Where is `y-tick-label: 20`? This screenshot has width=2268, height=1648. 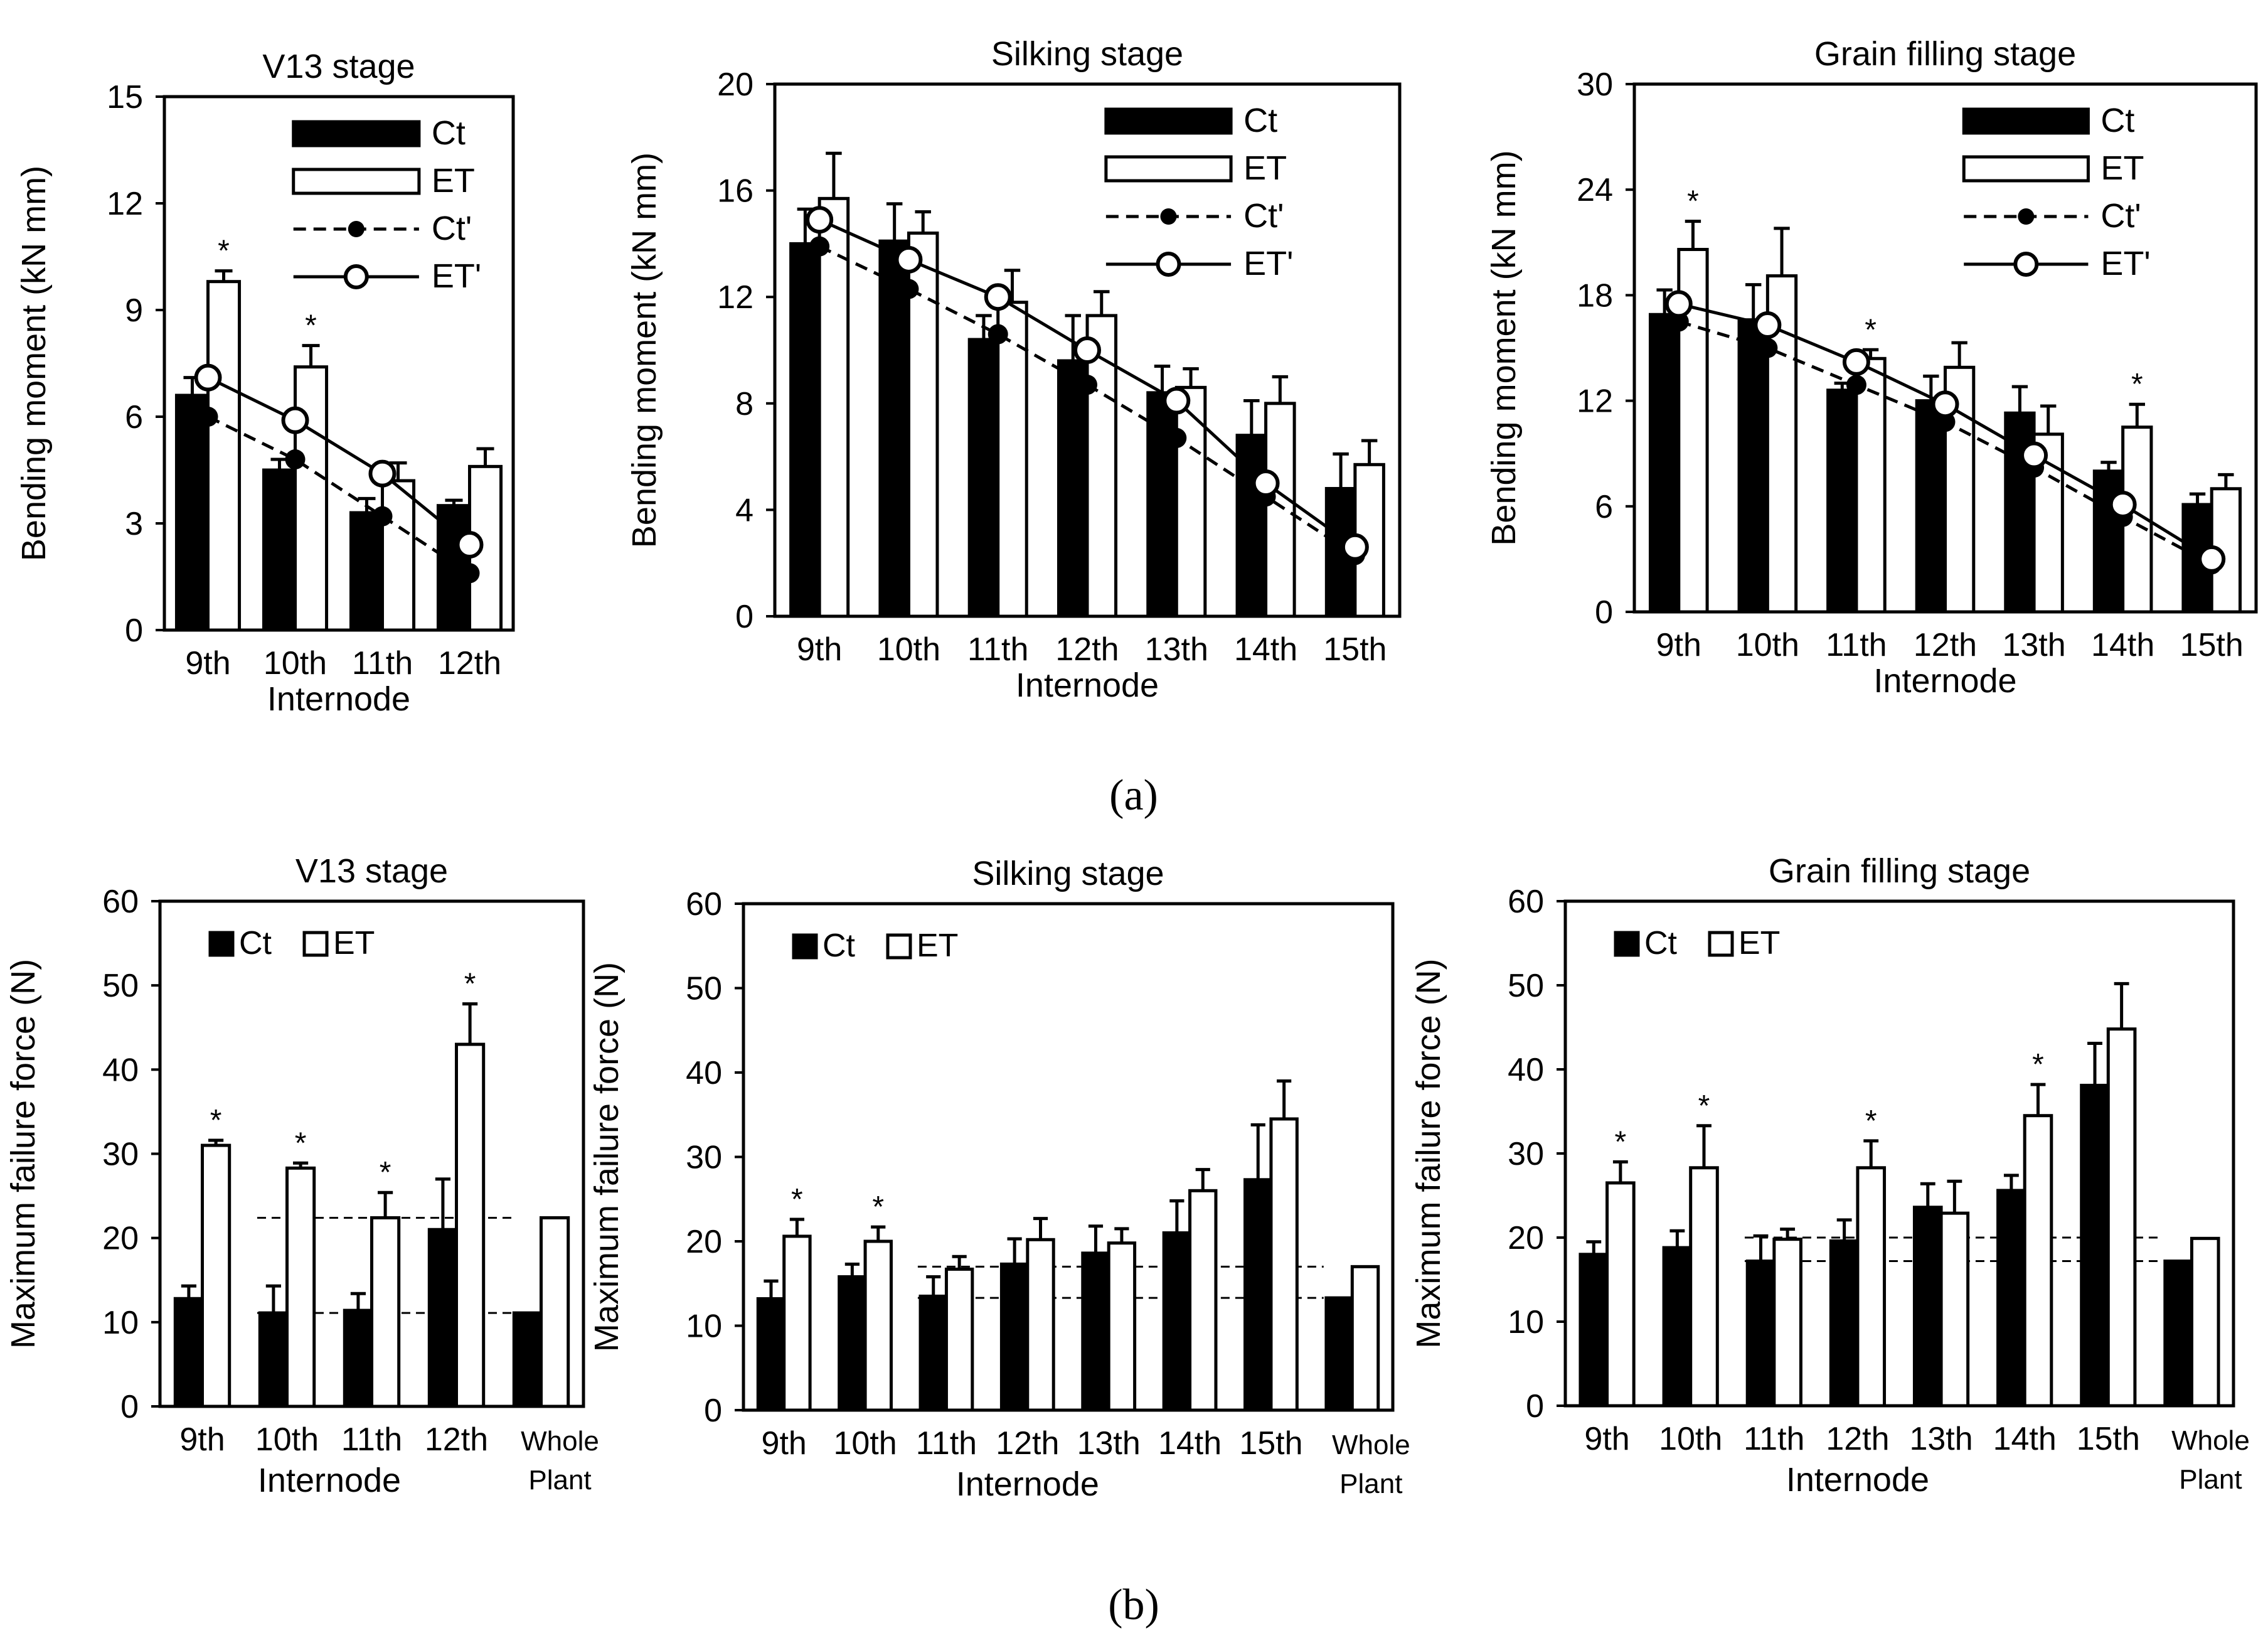 y-tick-label: 20 is located at coordinates (704, 1242).